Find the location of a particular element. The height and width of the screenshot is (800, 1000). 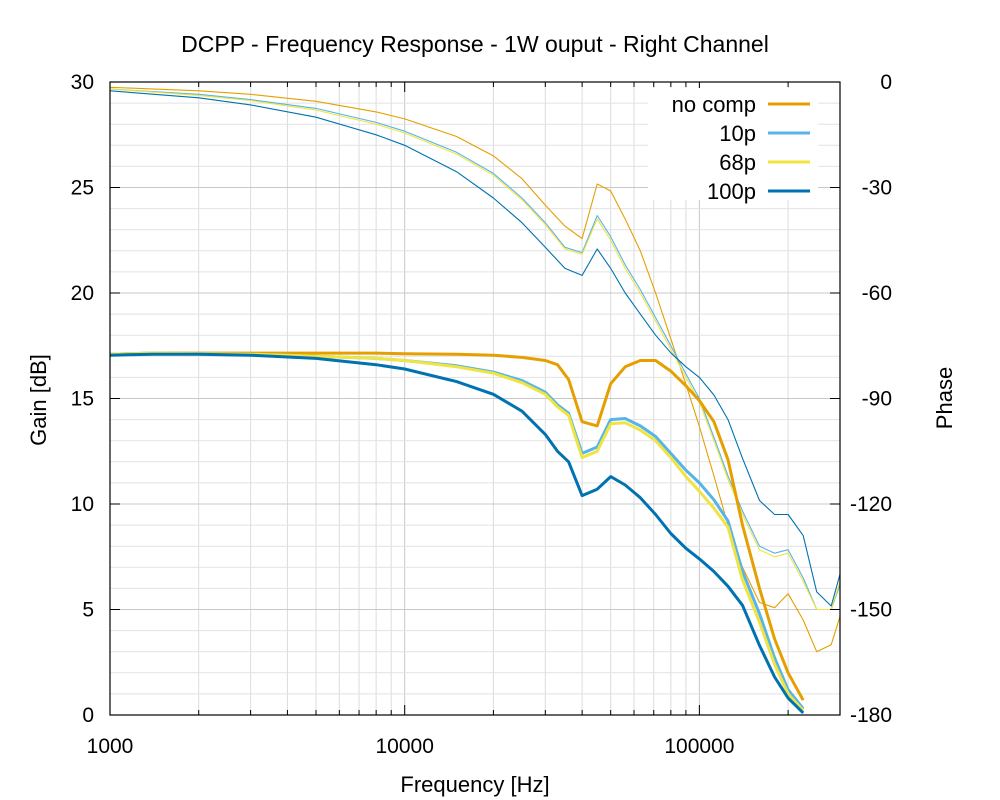

y2-tick-label: 0 is located at coordinates (886, 82).